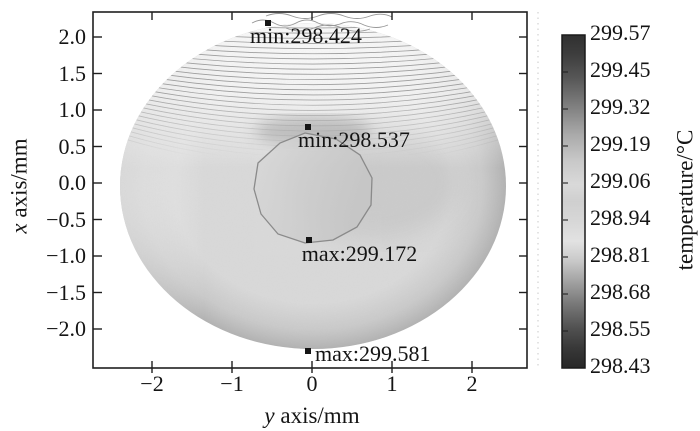  I want to click on colorbar-gradient, so click(573, 201).